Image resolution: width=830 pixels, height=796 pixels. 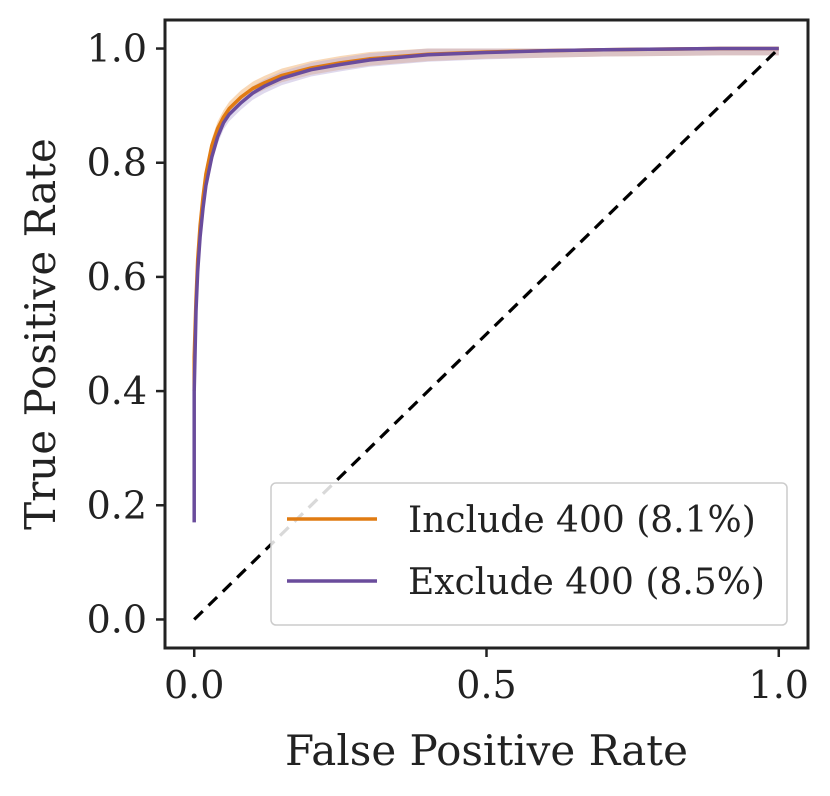 What do you see at coordinates (117, 619) in the screenshot?
I see `y-tick-label: 0.0` at bounding box center [117, 619].